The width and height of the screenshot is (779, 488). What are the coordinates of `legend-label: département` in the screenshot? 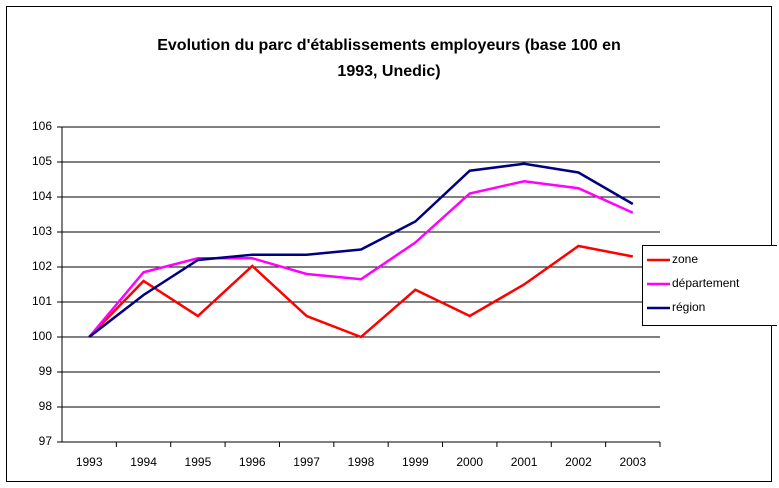 It's located at (706, 283).